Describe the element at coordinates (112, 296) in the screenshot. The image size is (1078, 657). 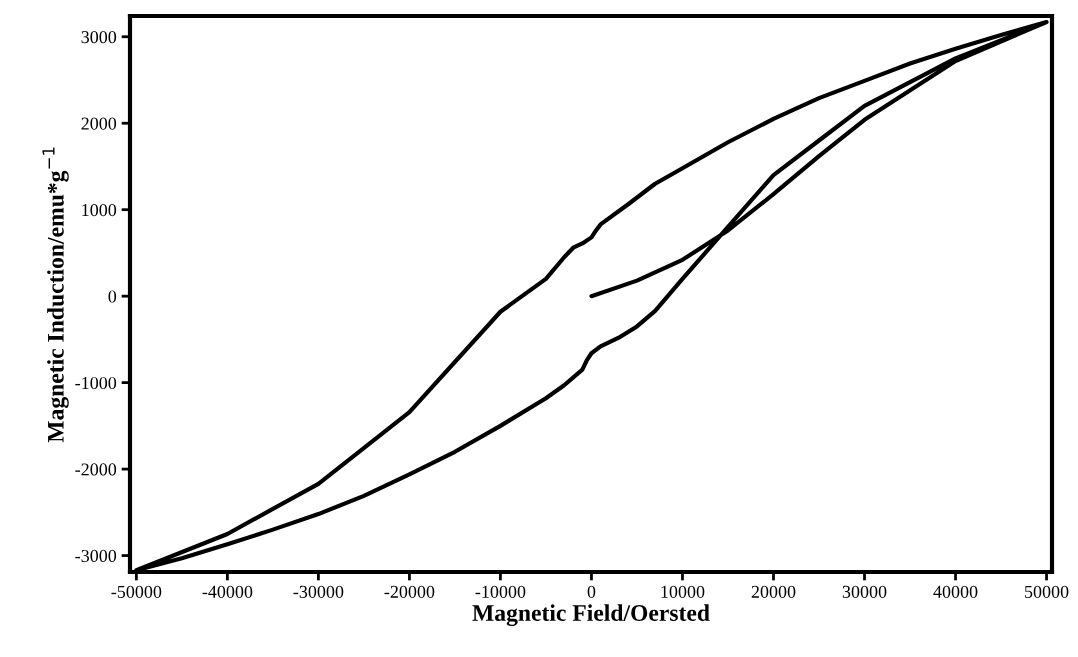
I see `y-tick-label: 0` at that location.